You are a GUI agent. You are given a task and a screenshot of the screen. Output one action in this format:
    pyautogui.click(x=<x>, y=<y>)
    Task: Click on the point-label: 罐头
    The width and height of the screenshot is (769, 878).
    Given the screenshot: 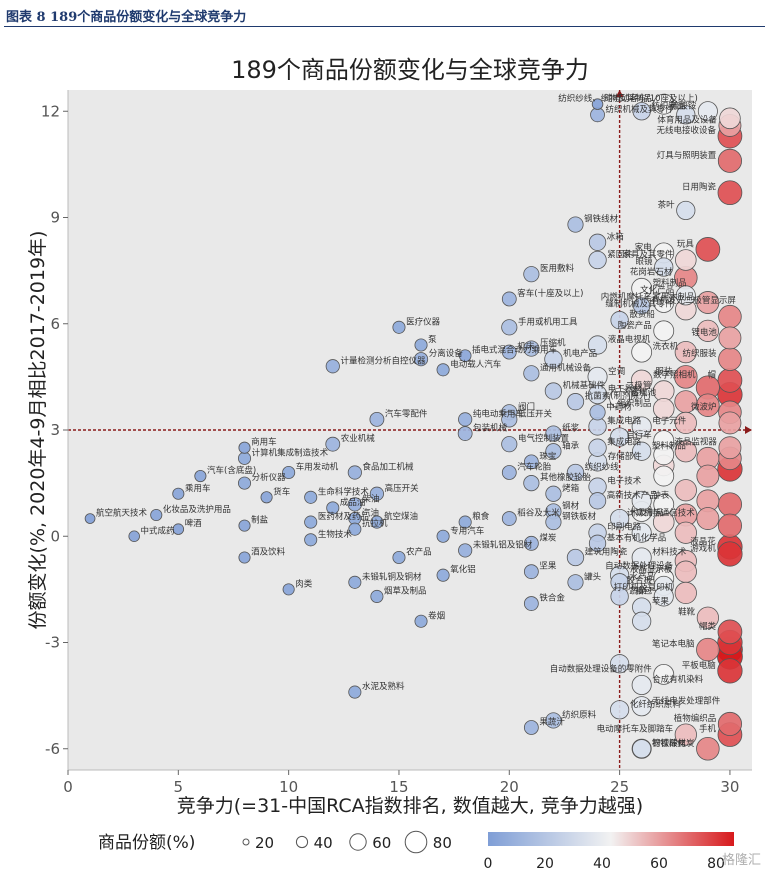 What is the action you would take?
    pyautogui.click(x=593, y=576)
    